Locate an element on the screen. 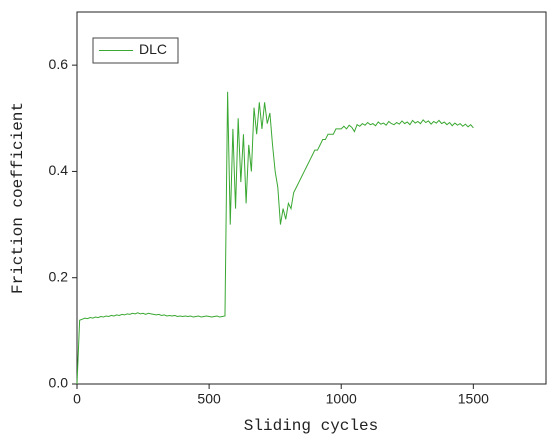 This screenshot has width=550, height=446. x-axis-title: Sliding cycles is located at coordinates (311, 426).